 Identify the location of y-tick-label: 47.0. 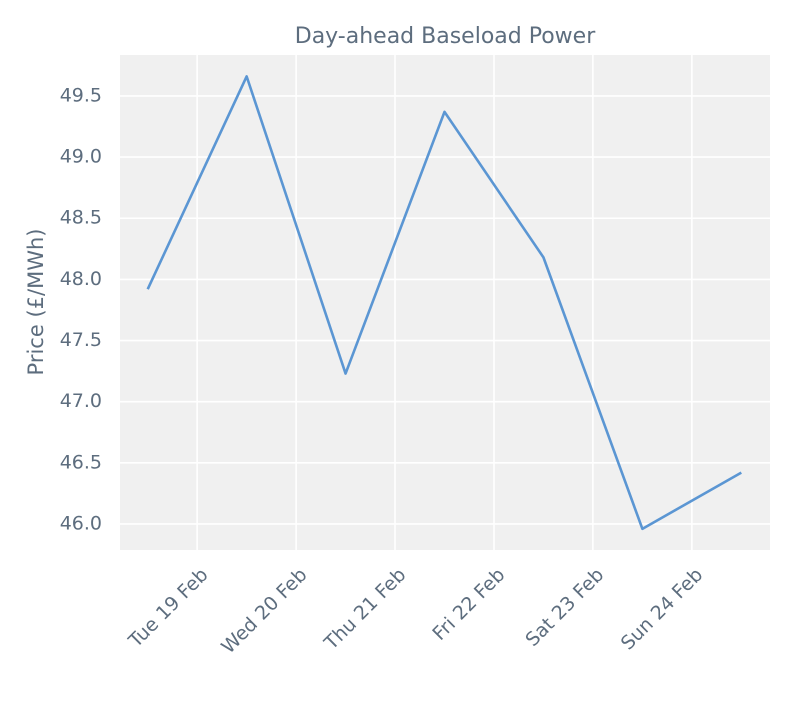
(81, 401).